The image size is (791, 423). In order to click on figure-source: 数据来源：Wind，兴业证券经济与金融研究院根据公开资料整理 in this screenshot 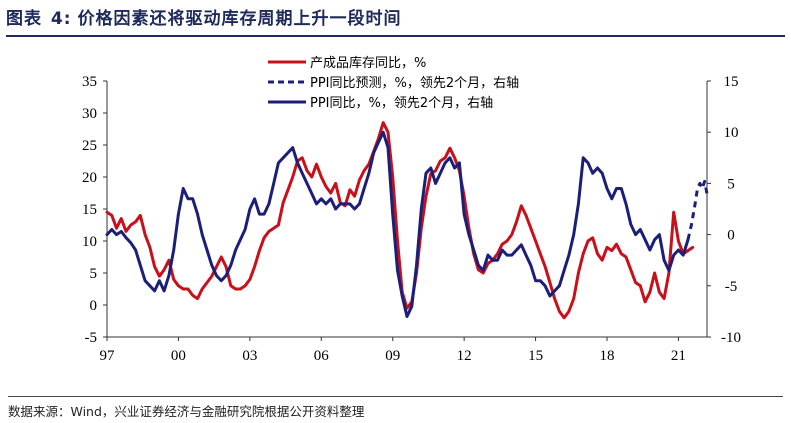, I will do `click(395, 408)`.